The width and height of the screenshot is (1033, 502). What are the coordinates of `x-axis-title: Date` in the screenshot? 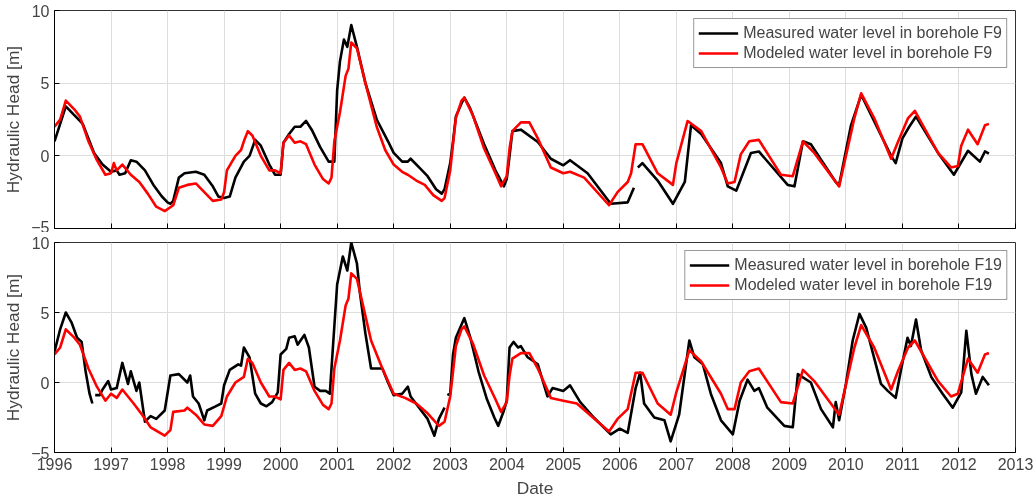 It's located at (535, 487).